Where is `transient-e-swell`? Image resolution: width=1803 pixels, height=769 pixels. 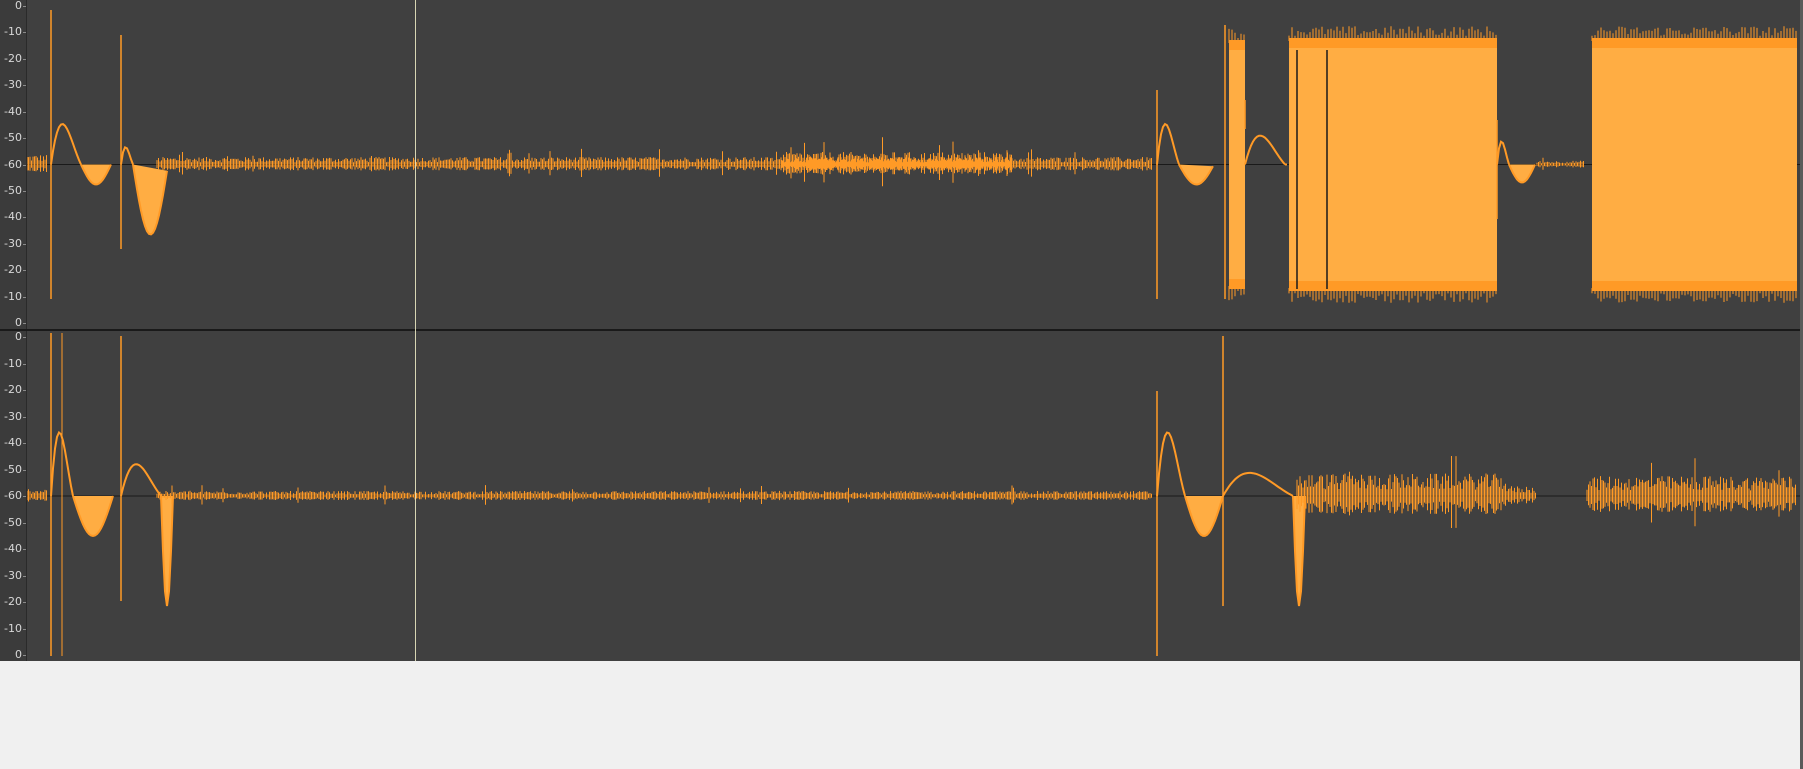
transient-e-swell is located at coordinates (1265, 150).